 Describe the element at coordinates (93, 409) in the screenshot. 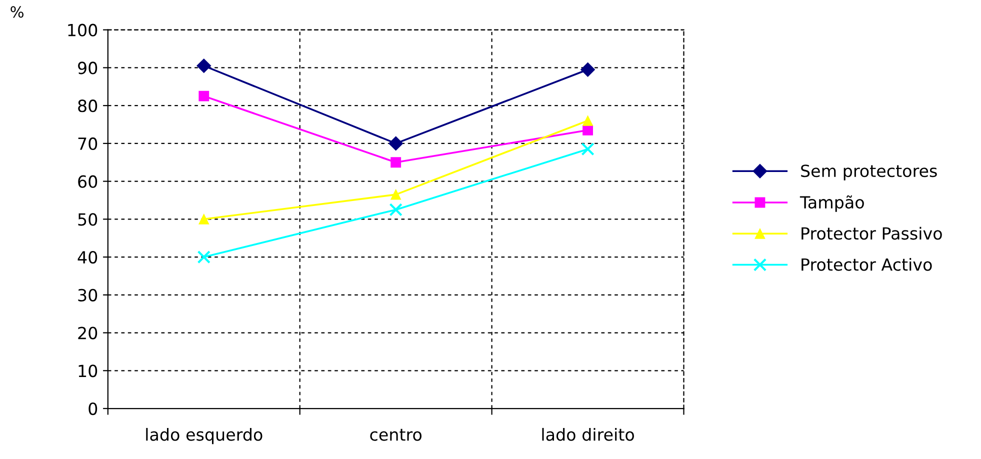

I see `y-tick-label: 0` at that location.